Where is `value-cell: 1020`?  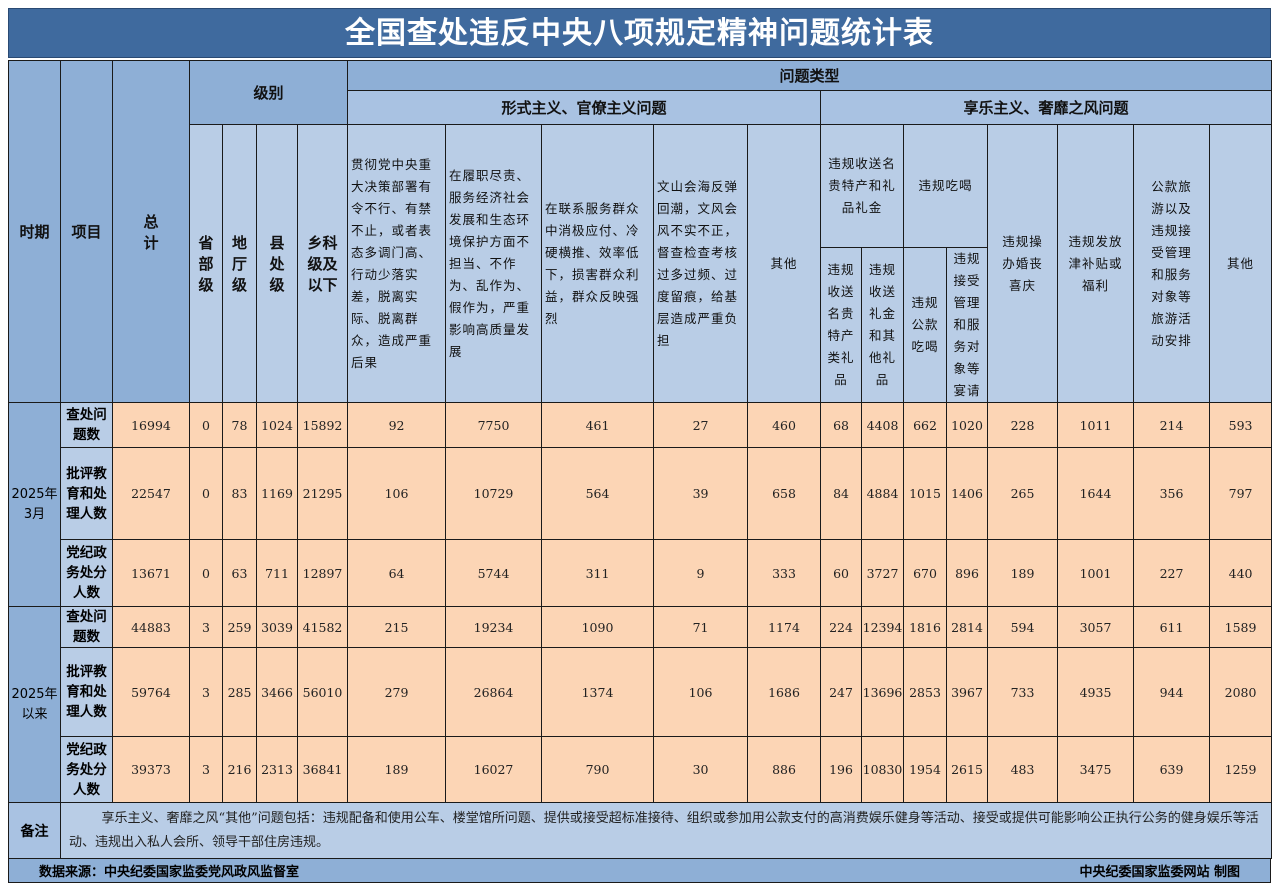
value-cell: 1020 is located at coordinates (967, 425).